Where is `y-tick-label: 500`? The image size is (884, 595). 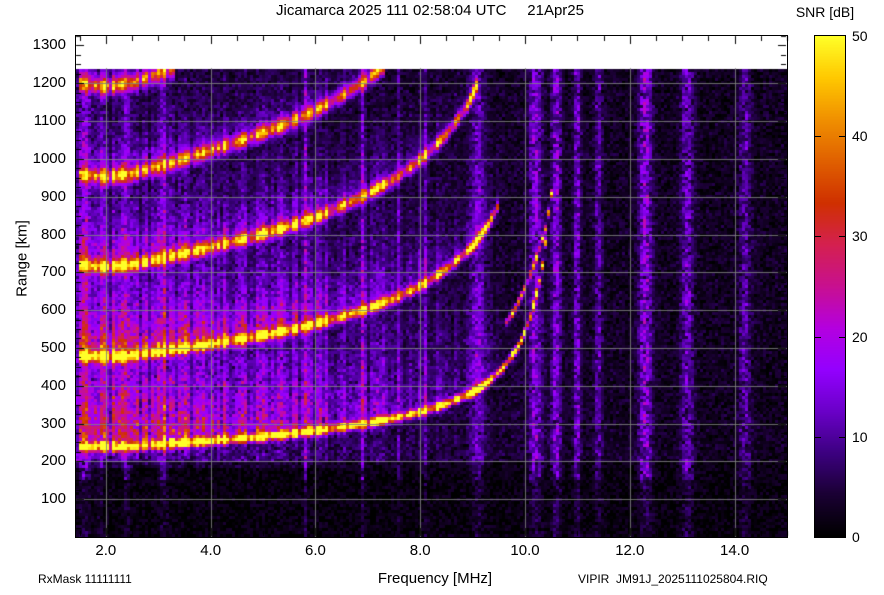
y-tick-label: 500 is located at coordinates (53, 347).